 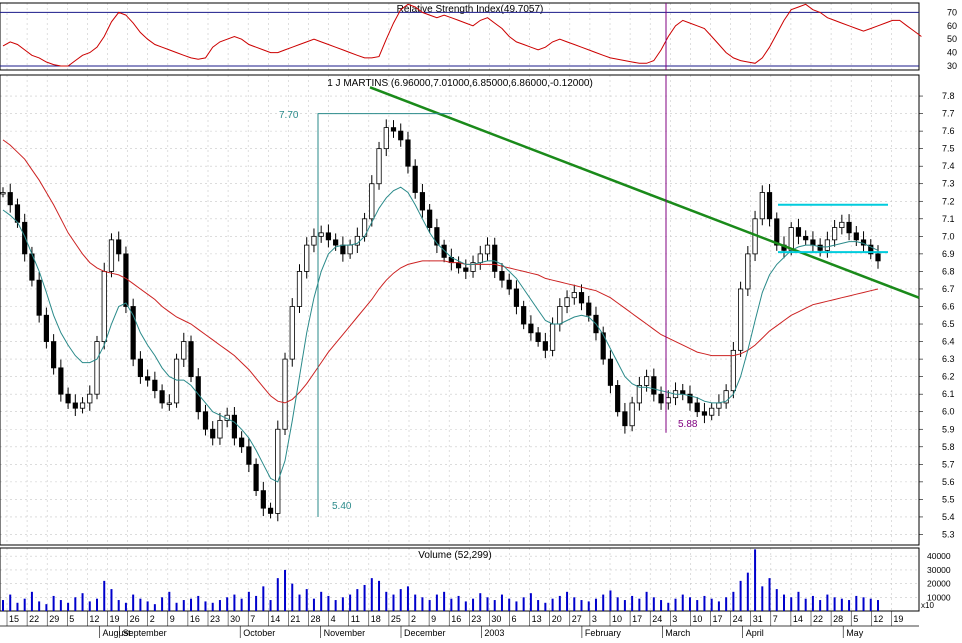 What do you see at coordinates (259, 633) in the screenshot?
I see `x-month-label: October` at bounding box center [259, 633].